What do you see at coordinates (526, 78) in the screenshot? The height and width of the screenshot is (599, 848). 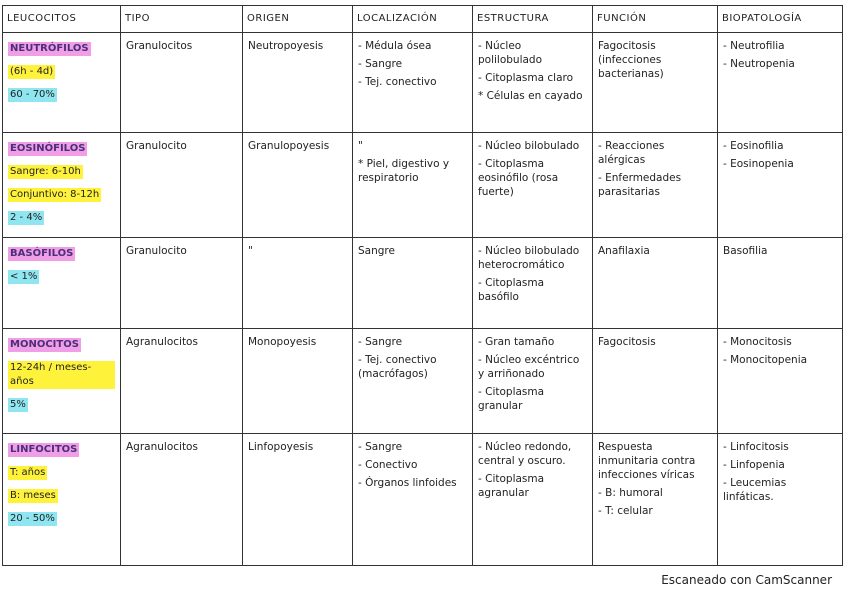 I see `cell-line: - Citoplasma claro` at bounding box center [526, 78].